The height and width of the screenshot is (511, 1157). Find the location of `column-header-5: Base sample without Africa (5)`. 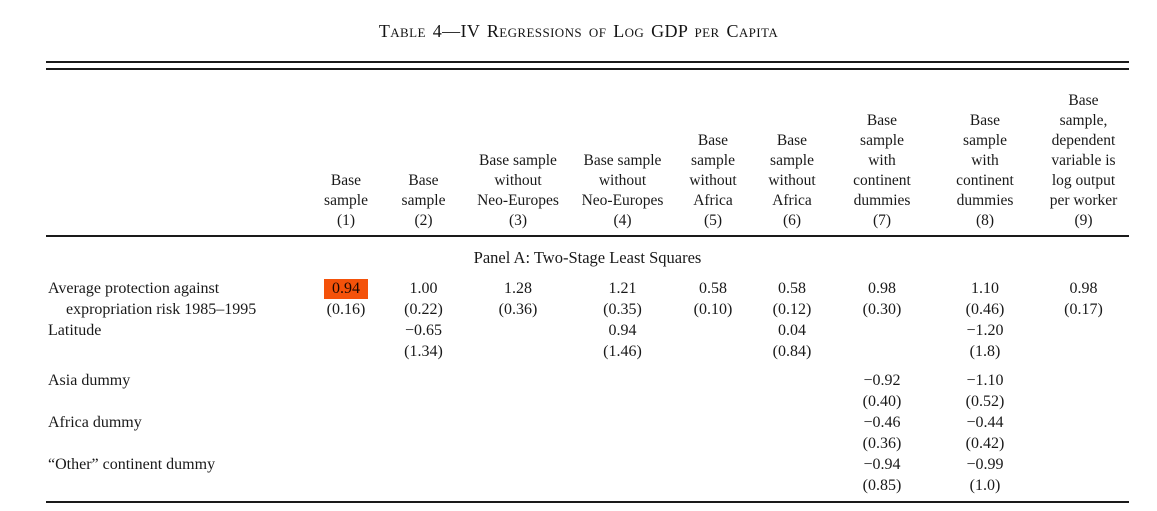

column-header-5: Base sample without Africa (5) is located at coordinates (713, 153).